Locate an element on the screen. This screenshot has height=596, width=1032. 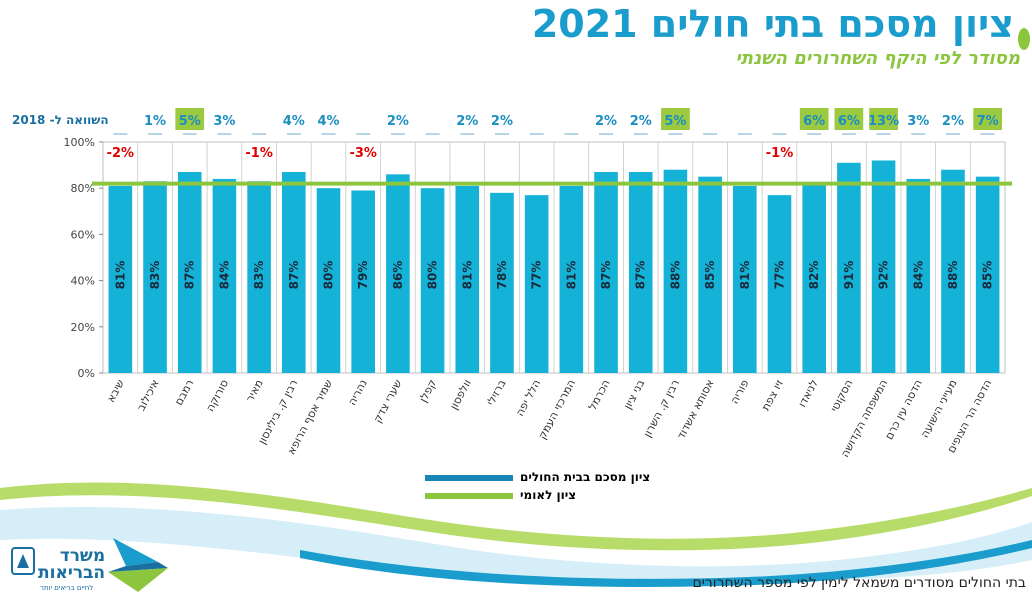
bar-value-label: 82% is located at coordinates (814, 275).